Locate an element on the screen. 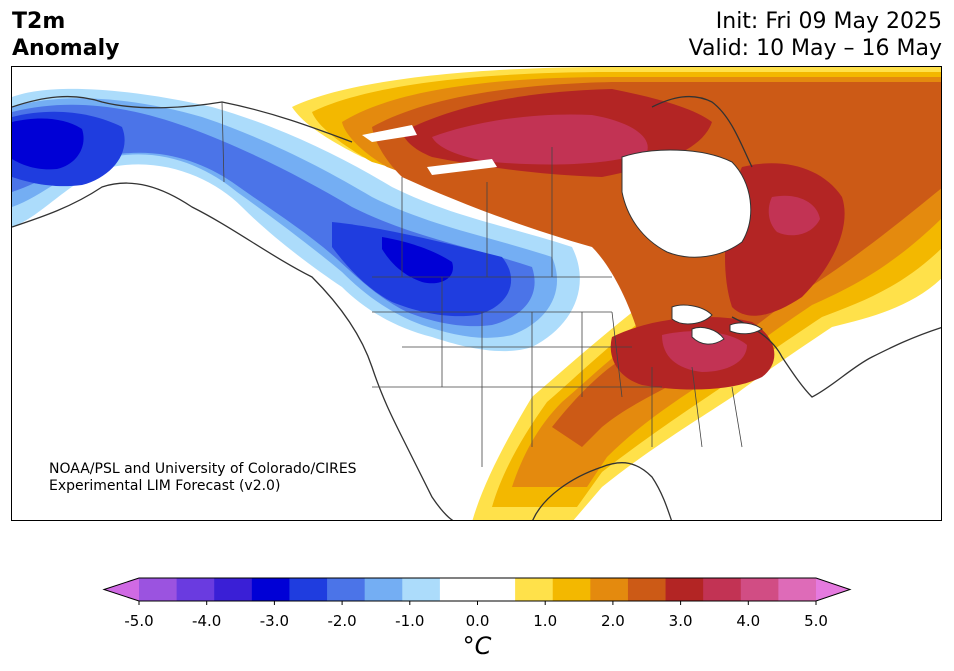 The image size is (954, 671). credit-line-2: Experimental LIM Forecast (v2.0) is located at coordinates (165, 486).